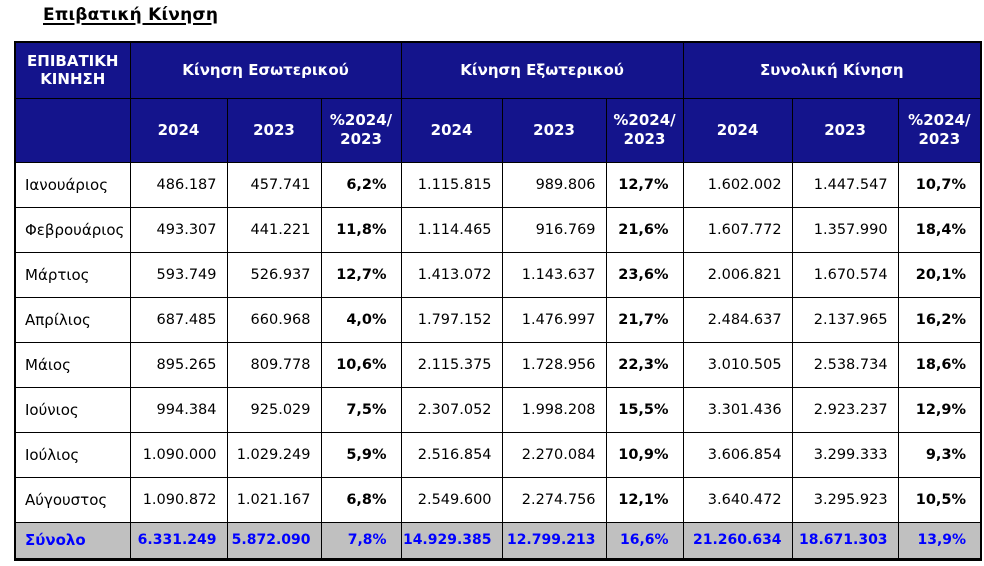 This screenshot has width=984, height=566. Describe the element at coordinates (131, 15) in the screenshot. I see `page-title: Επιβατική Κίνηση` at that location.